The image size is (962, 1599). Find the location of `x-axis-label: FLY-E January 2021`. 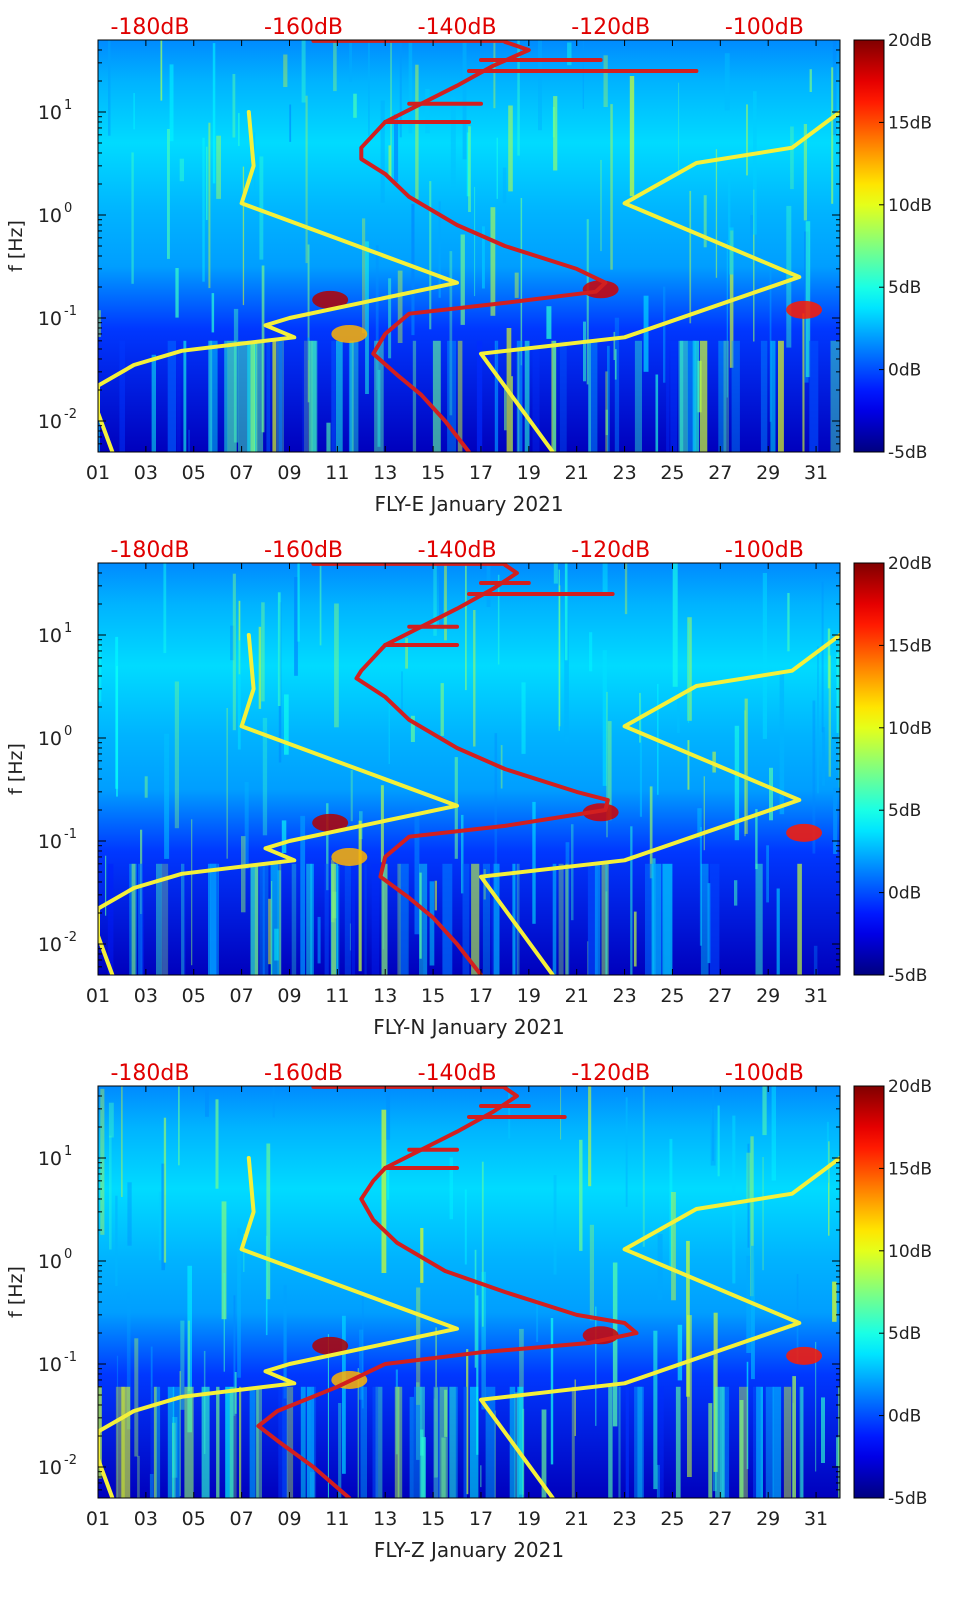

x-axis-label: FLY-E January 2021 is located at coordinates (468, 504).